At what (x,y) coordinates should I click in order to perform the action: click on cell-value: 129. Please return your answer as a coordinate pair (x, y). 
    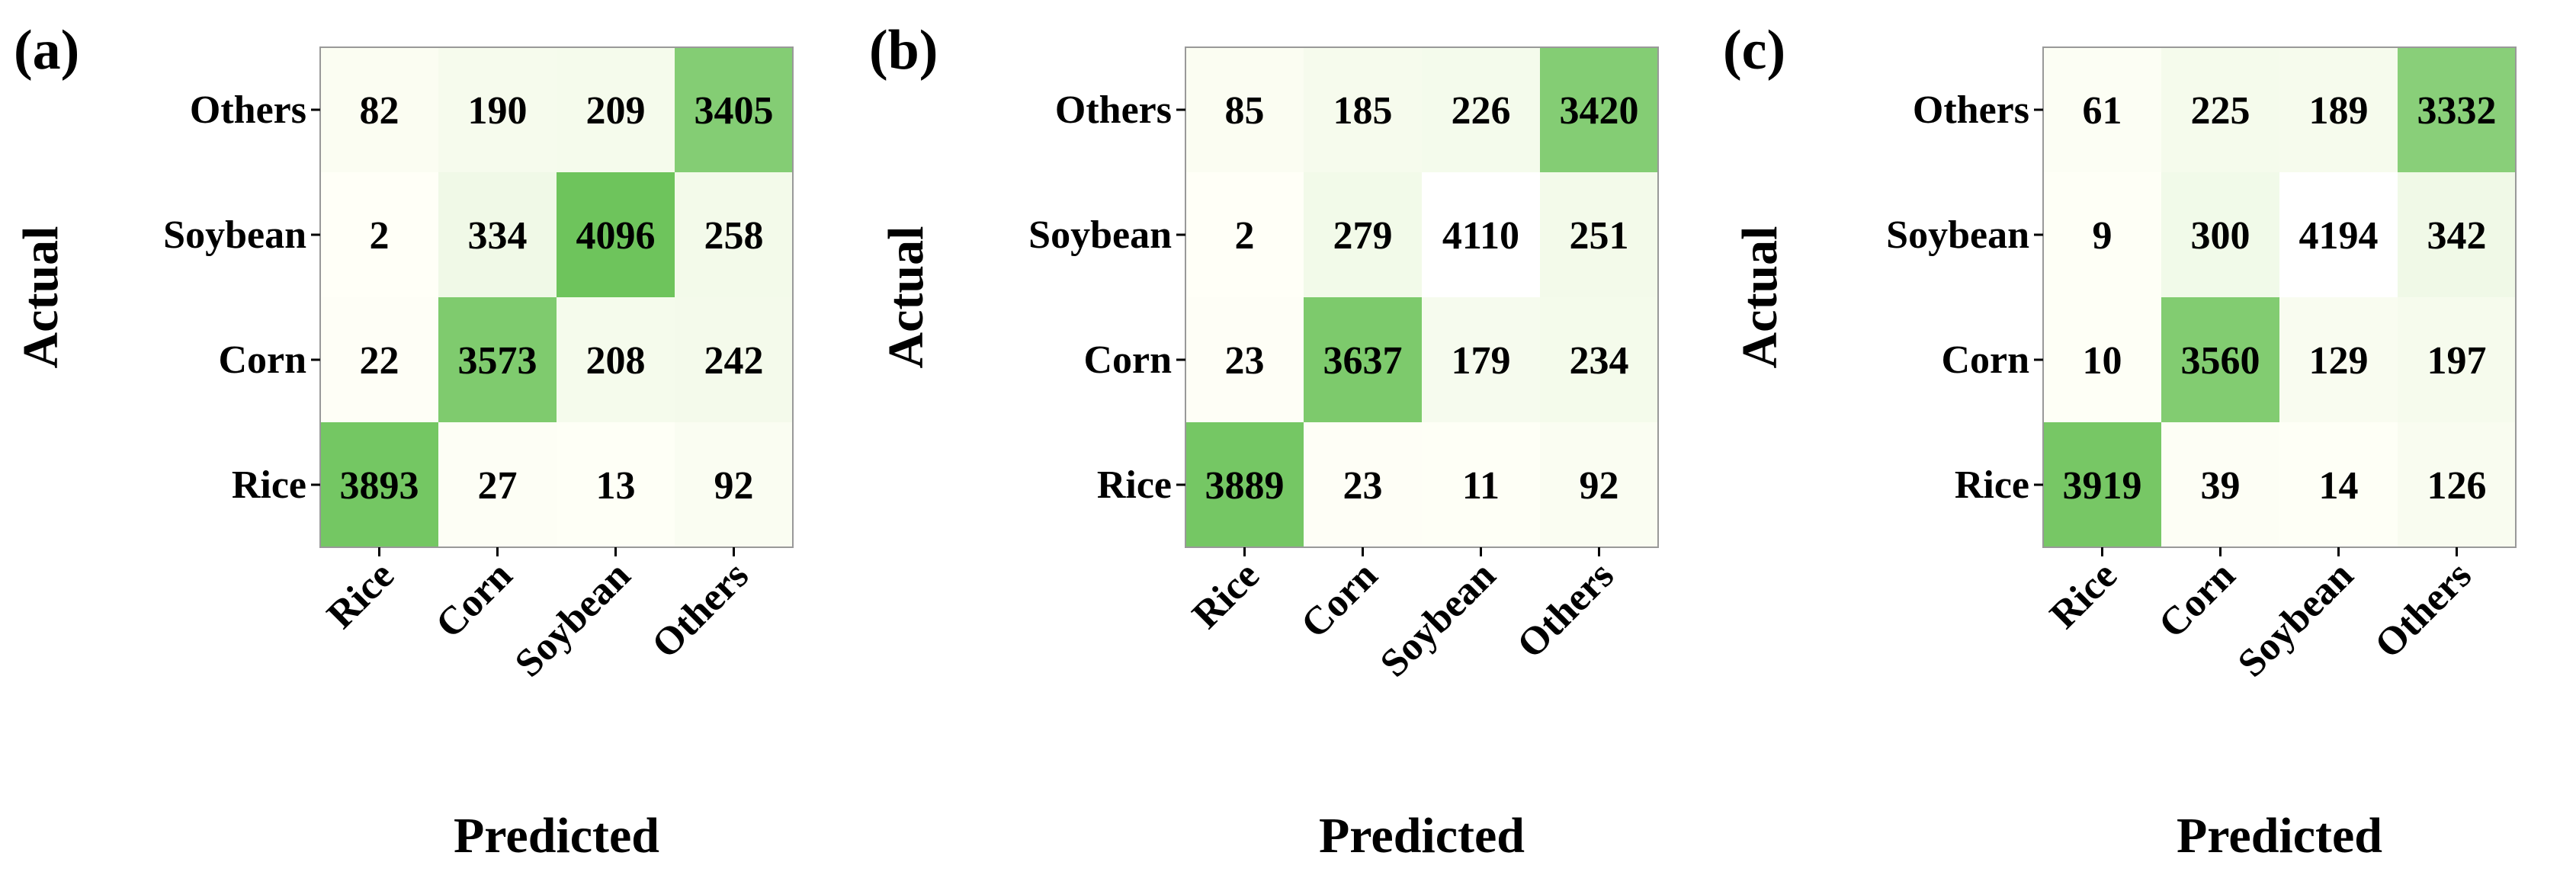
    Looking at the image, I should click on (2339, 361).